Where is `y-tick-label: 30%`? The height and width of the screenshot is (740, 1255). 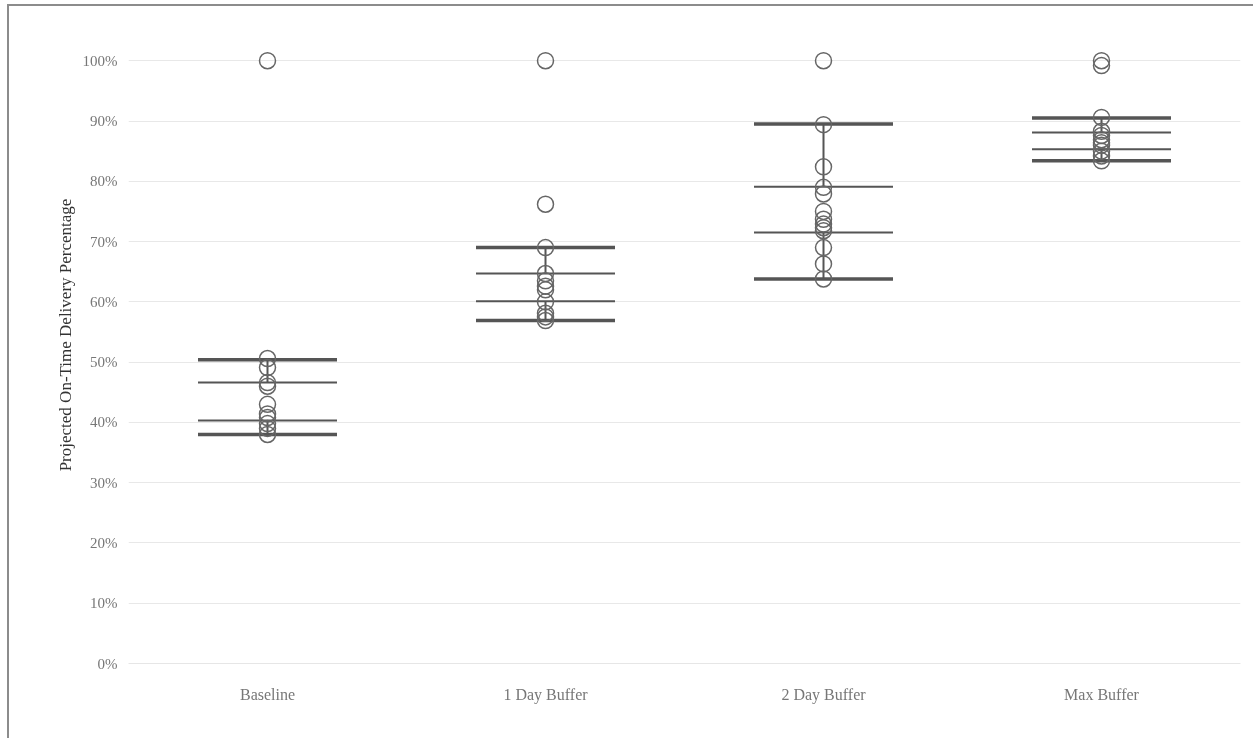 y-tick-label: 30% is located at coordinates (104, 482).